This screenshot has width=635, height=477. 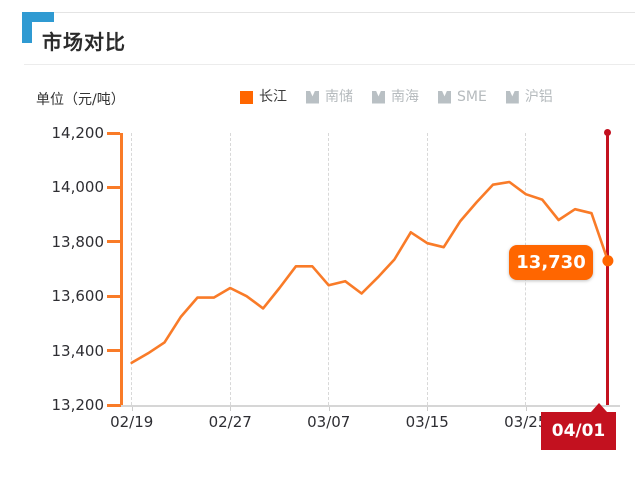 I want to click on x-axis-label: 02/27, so click(x=230, y=422).